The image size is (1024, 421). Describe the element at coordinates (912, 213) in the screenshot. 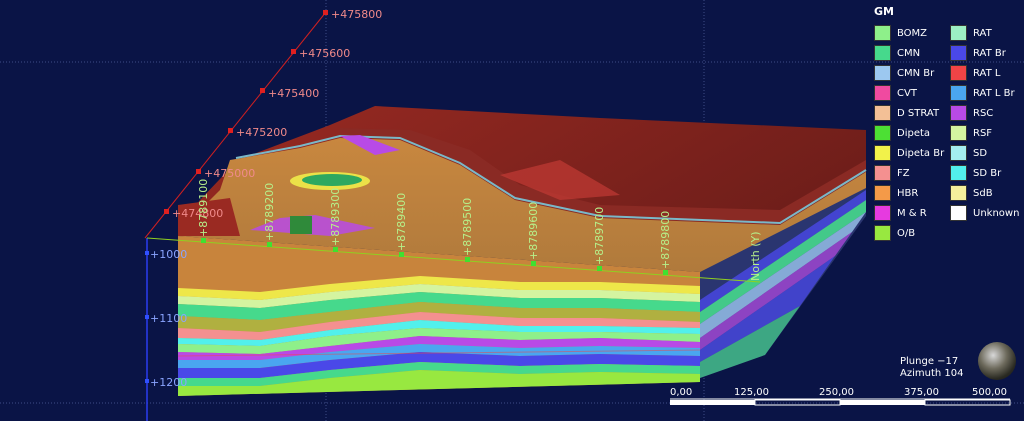

I see `legend-label: M & R` at that location.